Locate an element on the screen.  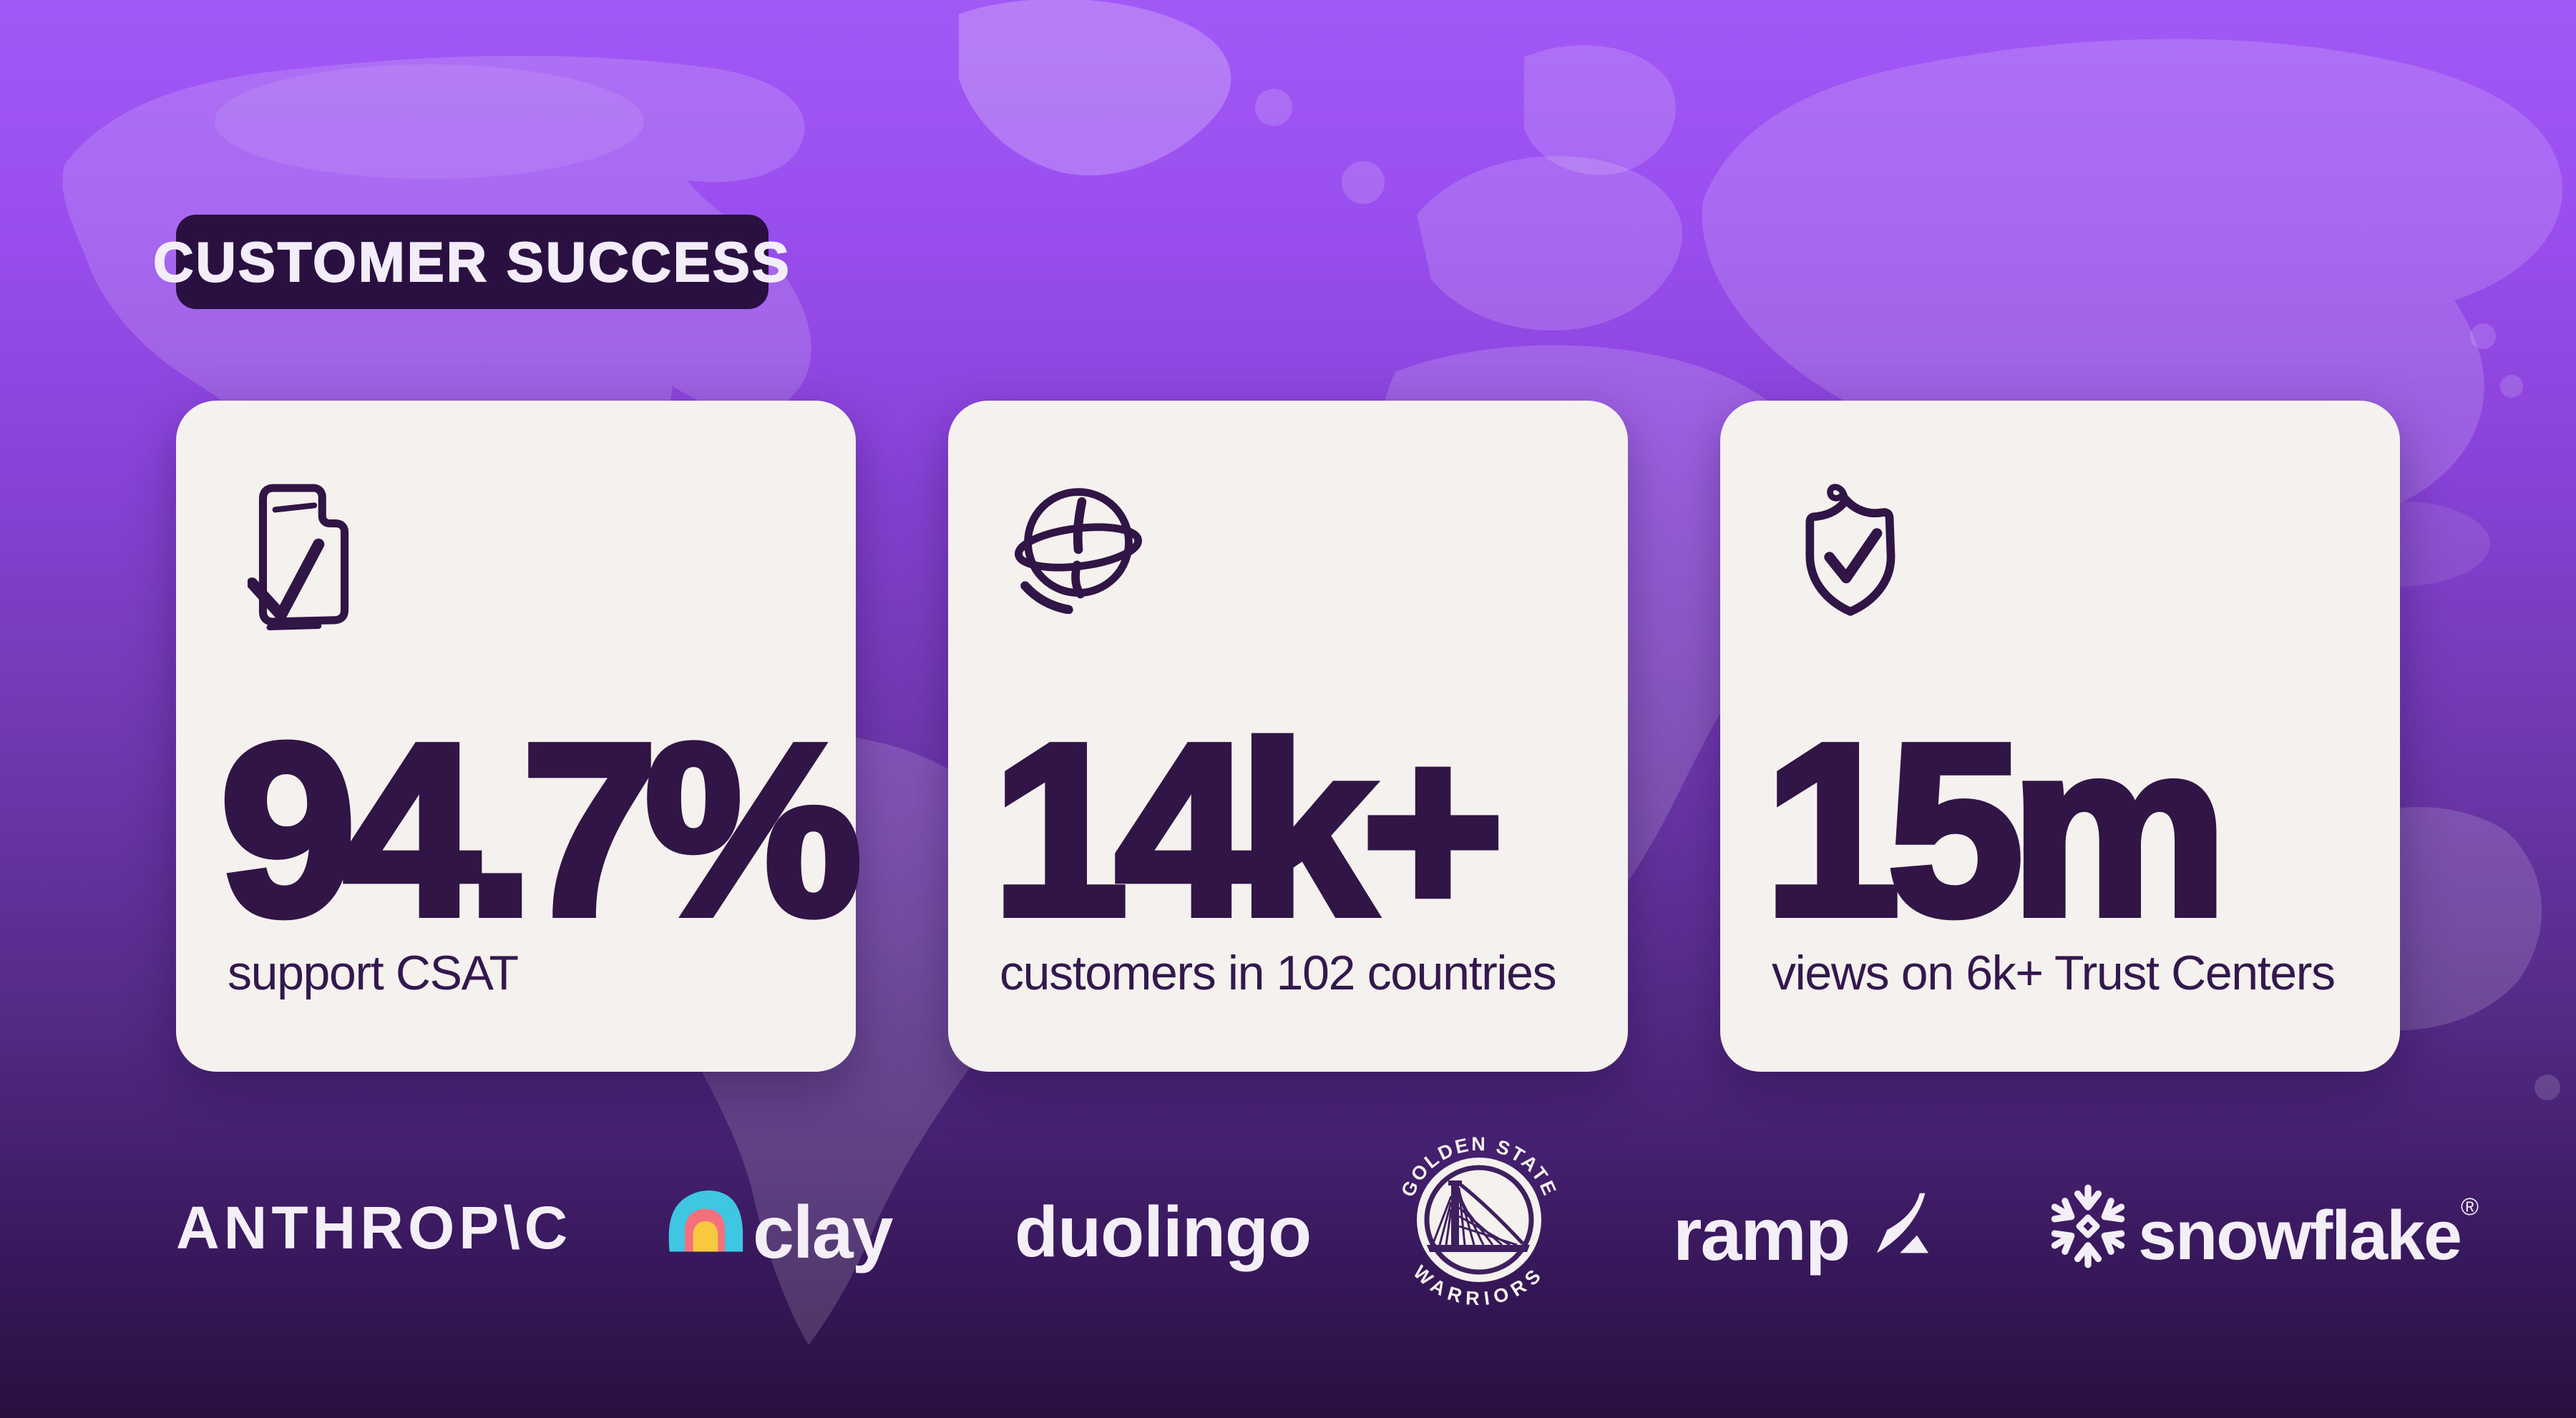
section-badge-label: CUSTOMER SUCCESS is located at coordinates (471, 262).